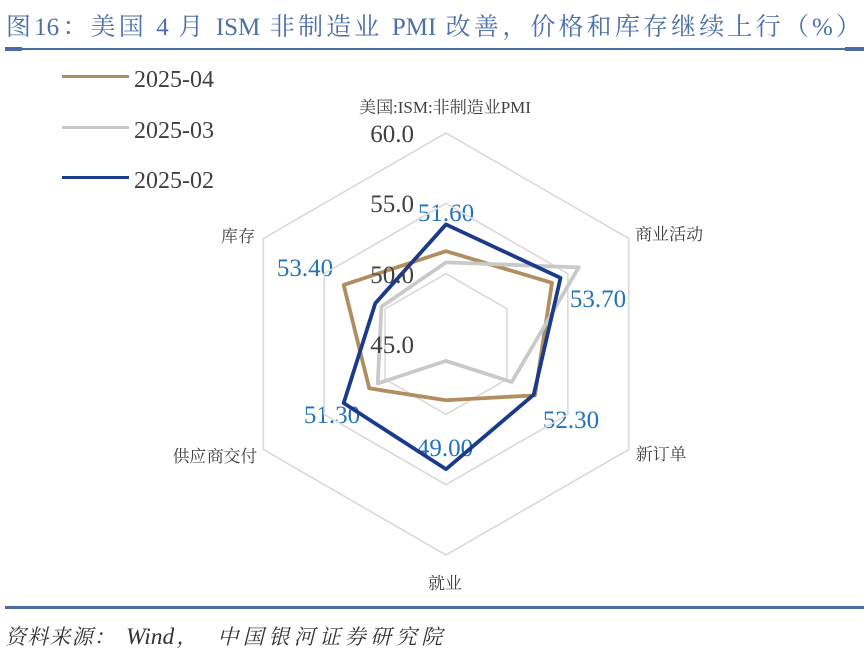 The image size is (867, 663). I want to click on source-rule, so click(434, 607).